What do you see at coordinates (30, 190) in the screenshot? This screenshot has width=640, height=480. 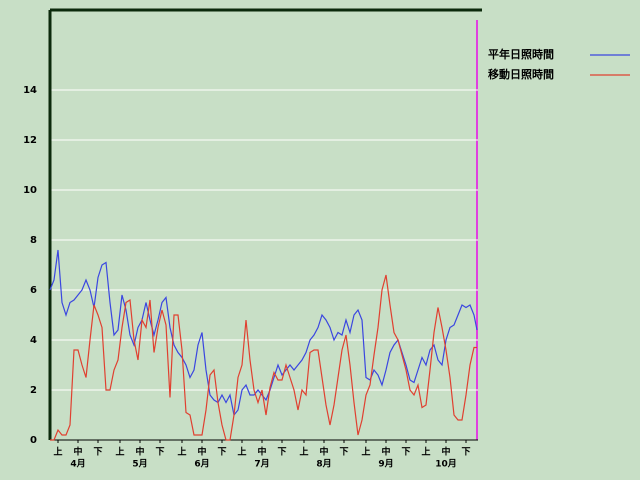 I see `y-tick-label: 10` at bounding box center [30, 190].